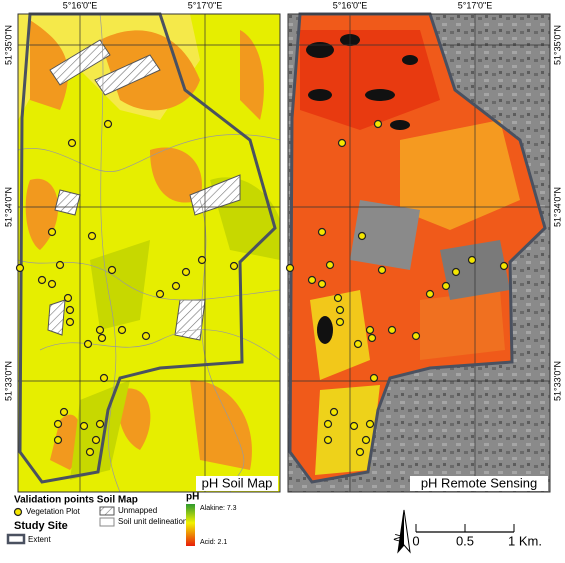  Describe the element at coordinates (192, 497) in the screenshot. I see `legend-title: pH` at that location.